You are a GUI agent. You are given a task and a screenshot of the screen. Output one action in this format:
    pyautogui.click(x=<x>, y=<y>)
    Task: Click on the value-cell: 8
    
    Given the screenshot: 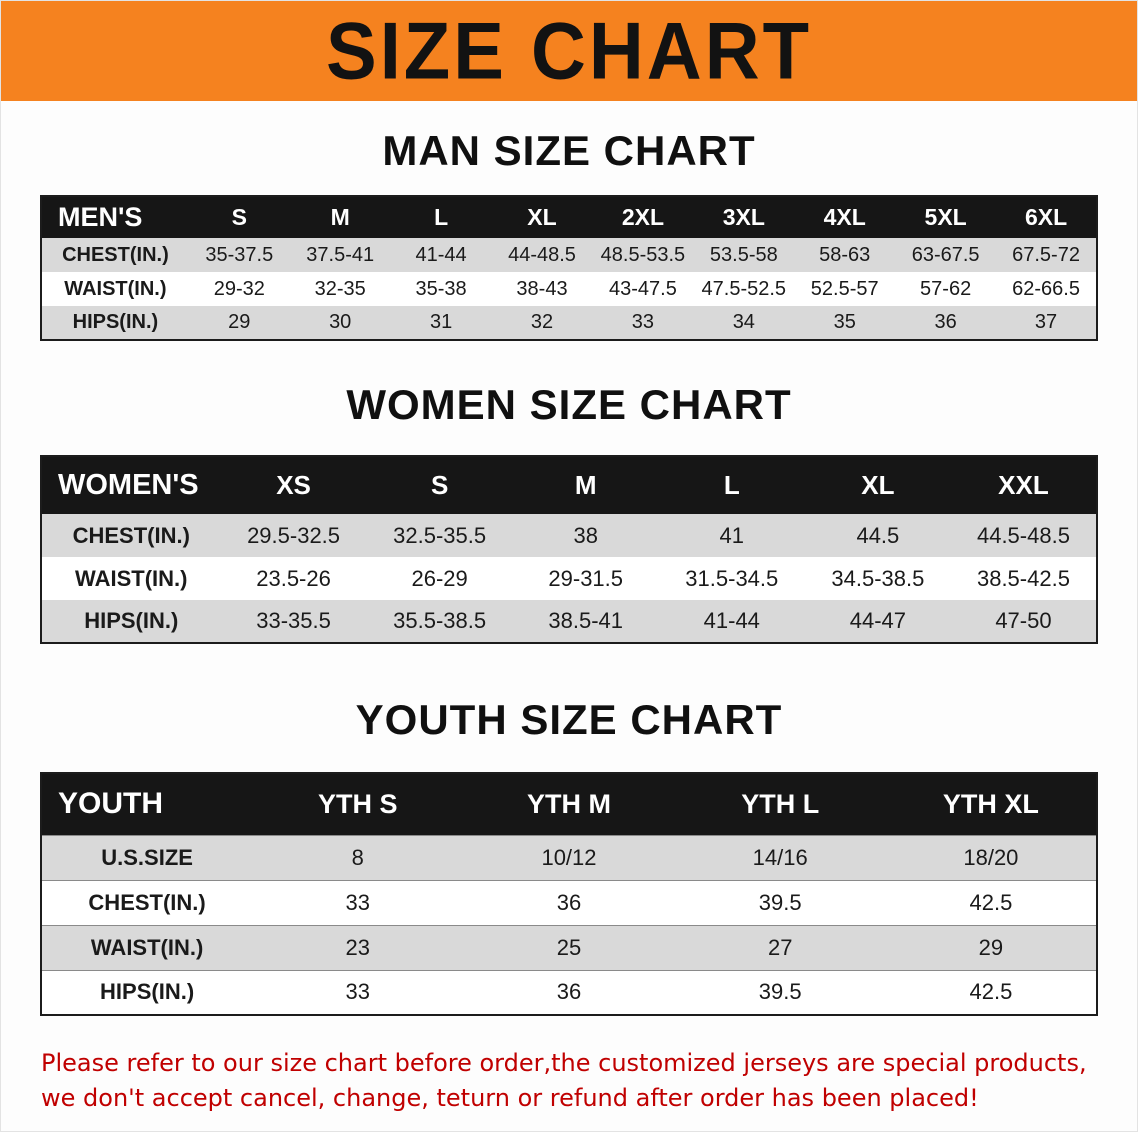 What is the action you would take?
    pyautogui.click(x=358, y=857)
    